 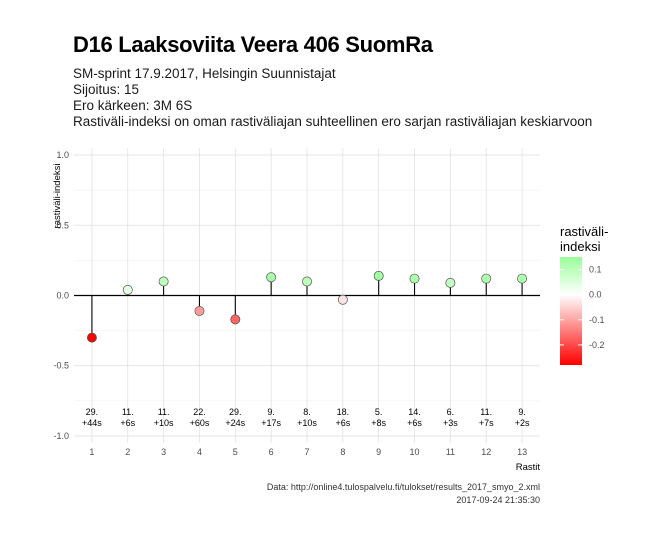 I want to click on annotation-diff-4: +60s, so click(x=200, y=423).